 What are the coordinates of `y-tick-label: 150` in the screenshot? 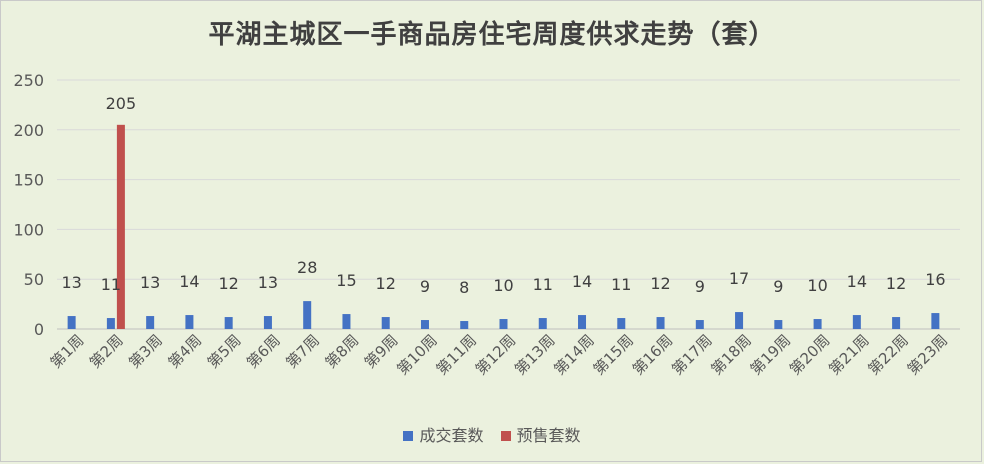 It's located at (28, 180).